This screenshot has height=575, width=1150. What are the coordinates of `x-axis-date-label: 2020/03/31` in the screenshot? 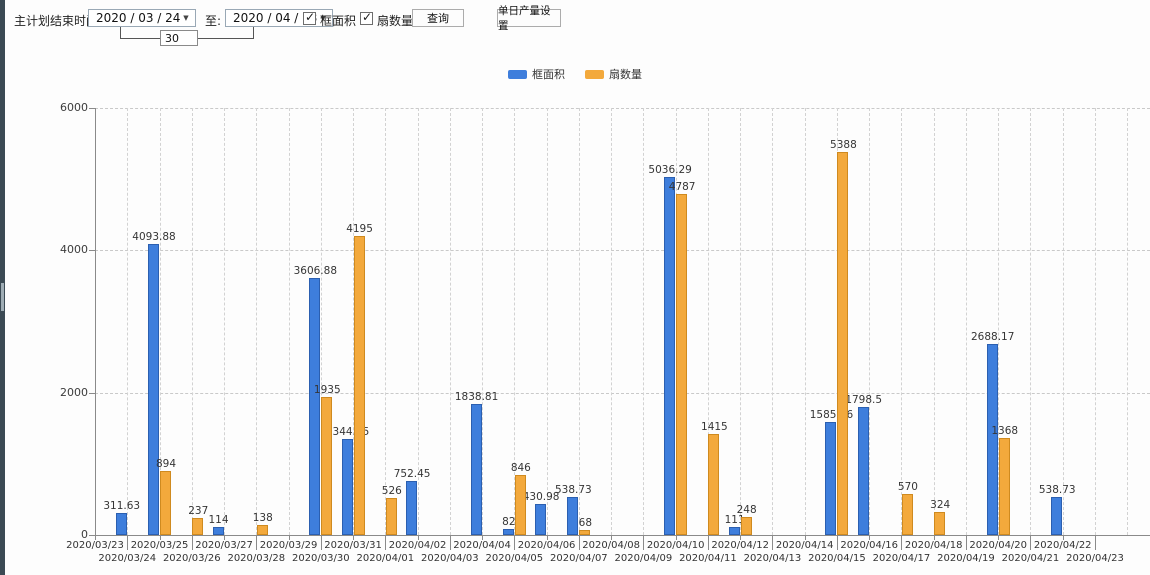 It's located at (353, 545).